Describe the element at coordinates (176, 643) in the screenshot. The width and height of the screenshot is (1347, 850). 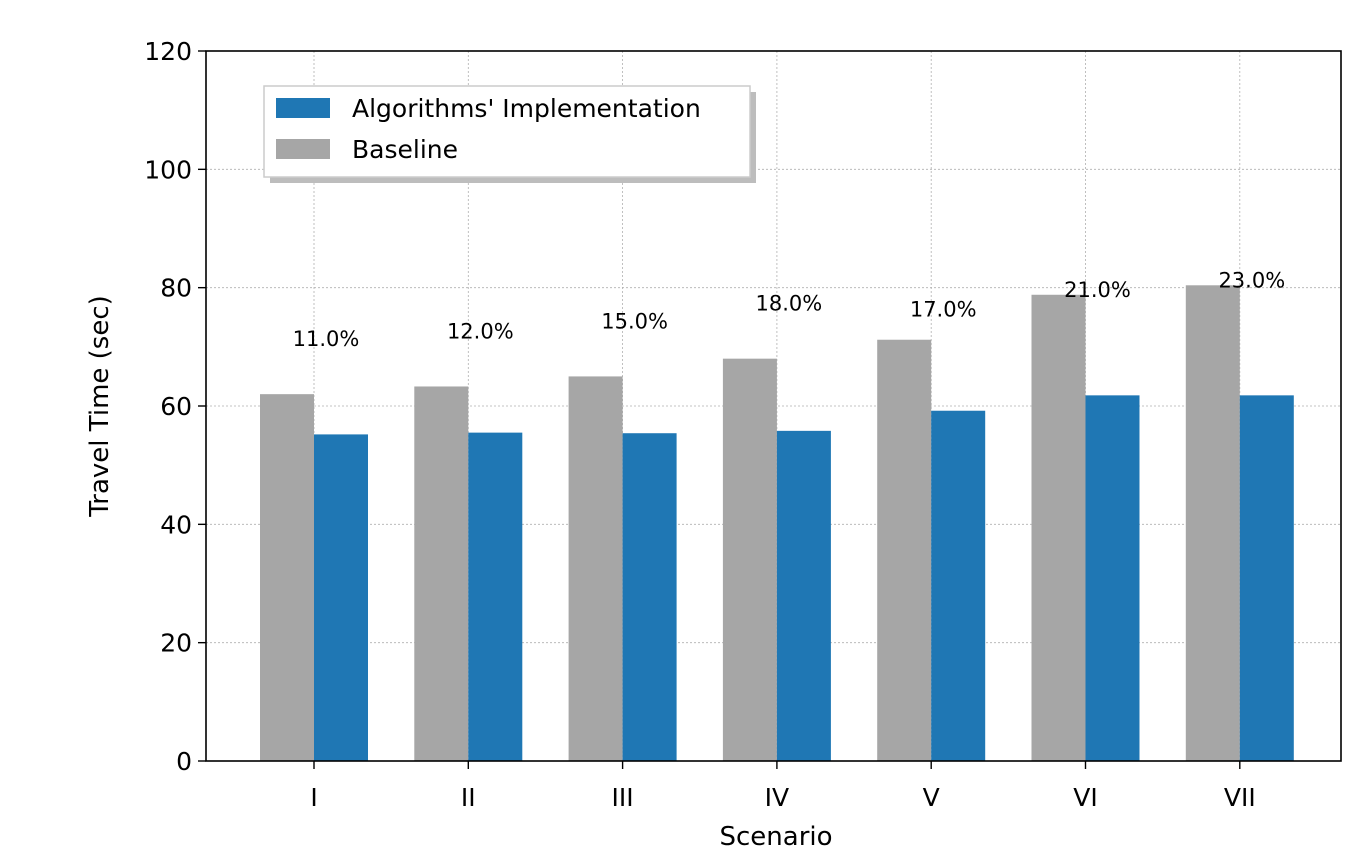
I see `y-tick-label: 20` at that location.